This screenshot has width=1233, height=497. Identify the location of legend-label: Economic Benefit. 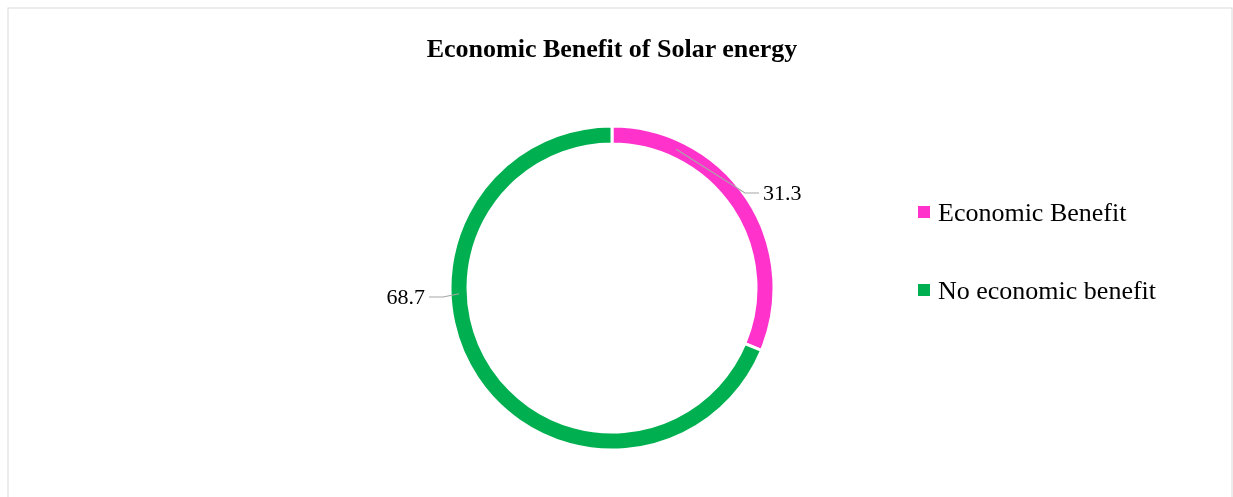
(1033, 212).